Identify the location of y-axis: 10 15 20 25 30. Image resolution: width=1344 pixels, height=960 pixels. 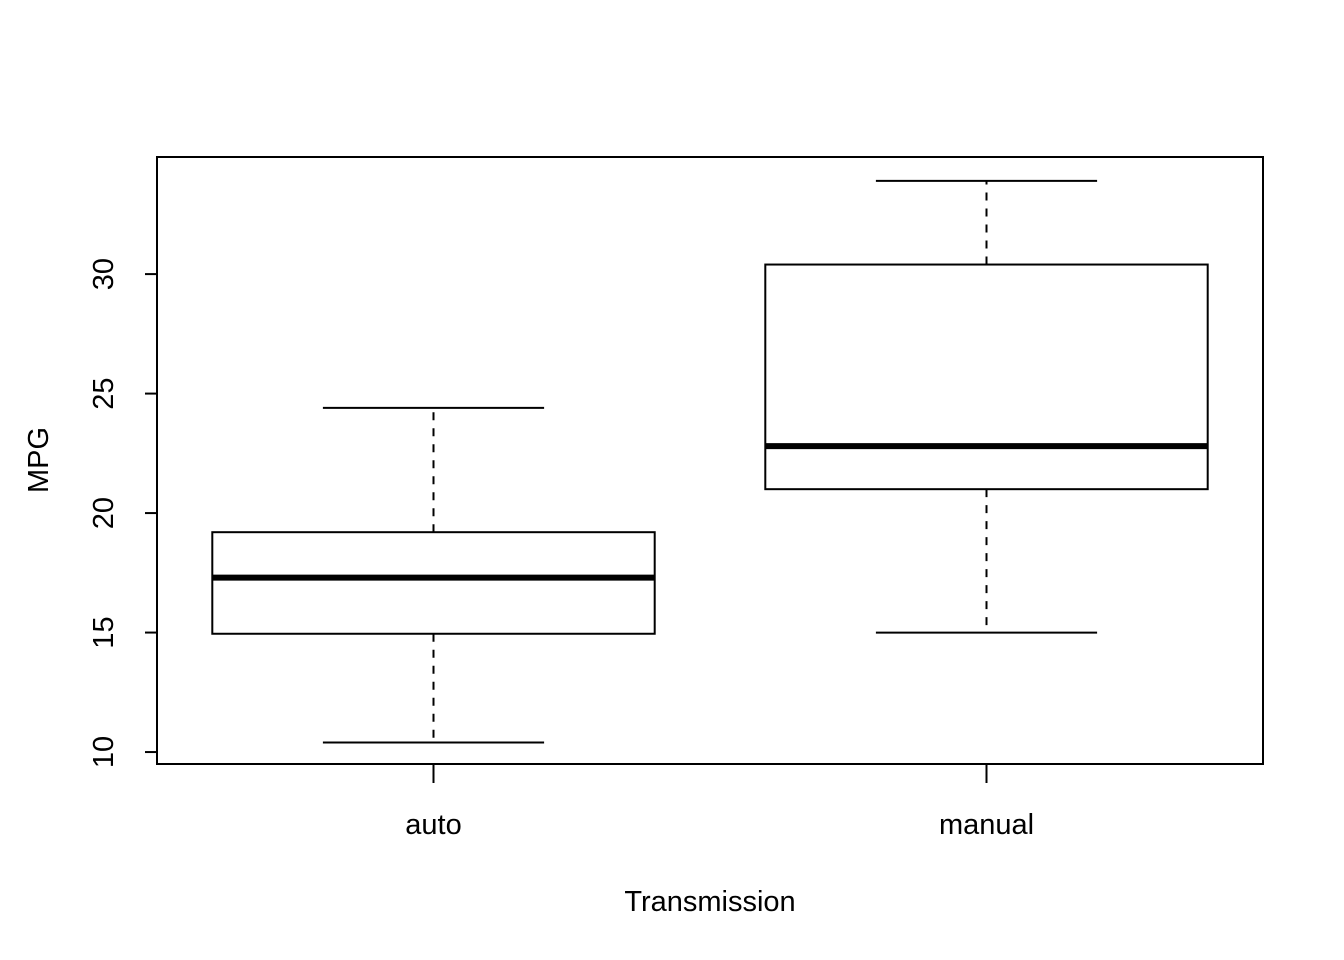
(123, 513).